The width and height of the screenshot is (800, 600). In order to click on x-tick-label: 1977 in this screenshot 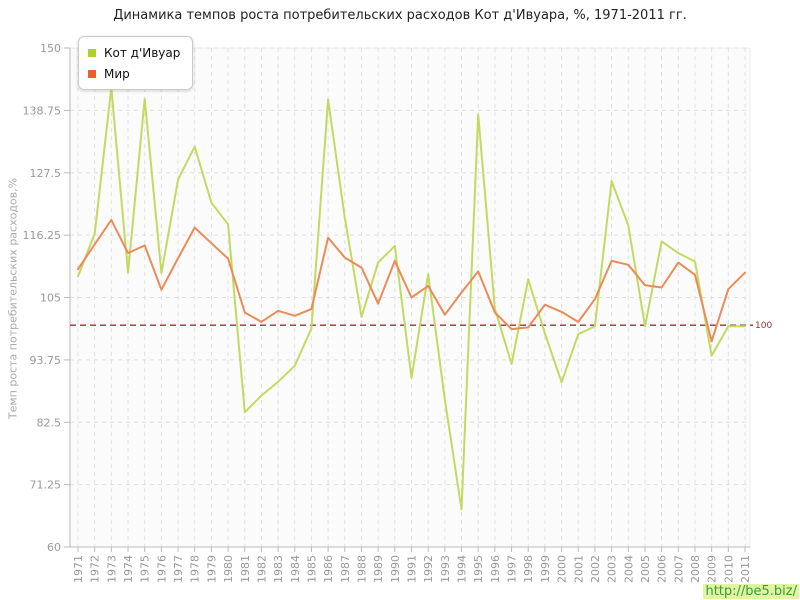, I will do `click(178, 569)`.